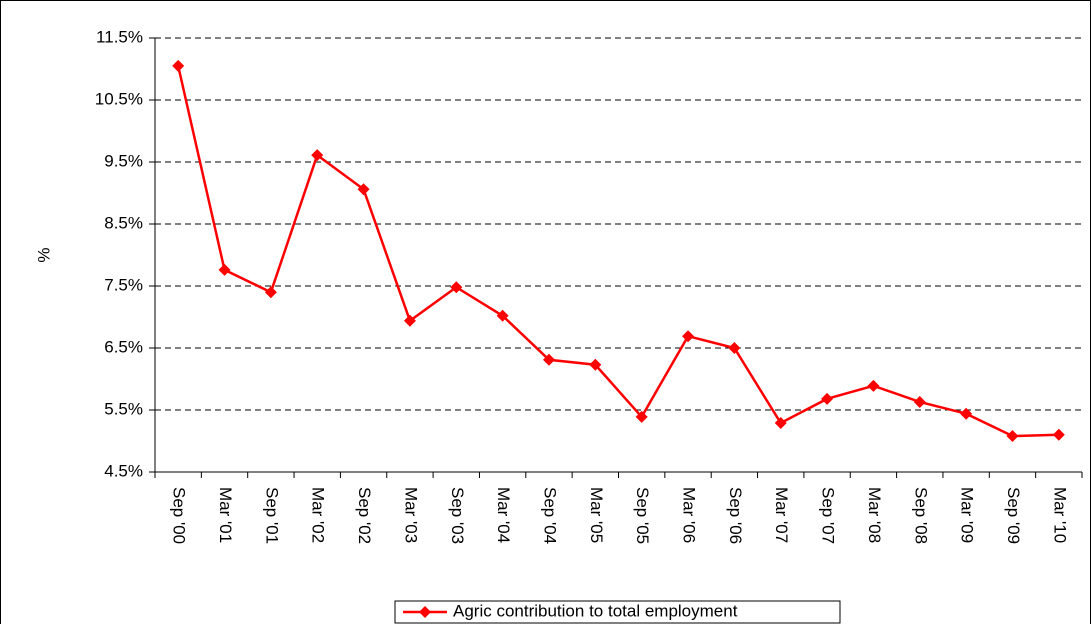 This screenshot has width=1091, height=624. Describe the element at coordinates (1059, 515) in the screenshot. I see `x-tick-label: Mar '10` at that location.